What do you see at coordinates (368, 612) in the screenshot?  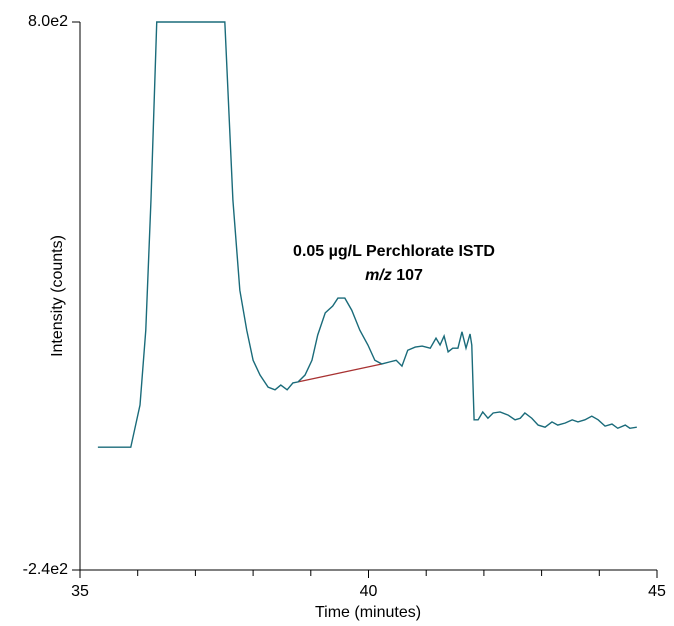 I see `x-axis-label: Time (minutes)` at bounding box center [368, 612].